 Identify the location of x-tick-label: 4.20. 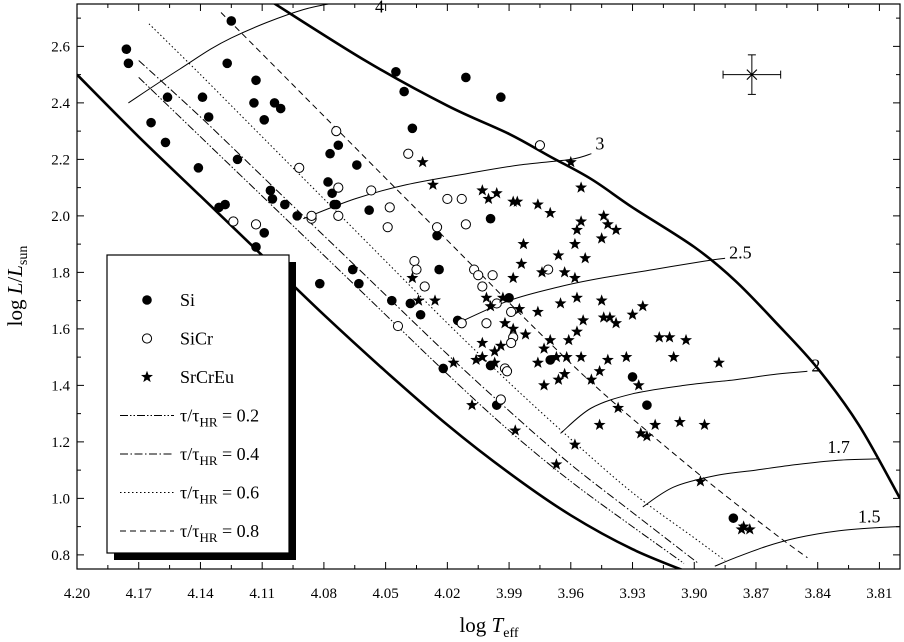
(77, 594).